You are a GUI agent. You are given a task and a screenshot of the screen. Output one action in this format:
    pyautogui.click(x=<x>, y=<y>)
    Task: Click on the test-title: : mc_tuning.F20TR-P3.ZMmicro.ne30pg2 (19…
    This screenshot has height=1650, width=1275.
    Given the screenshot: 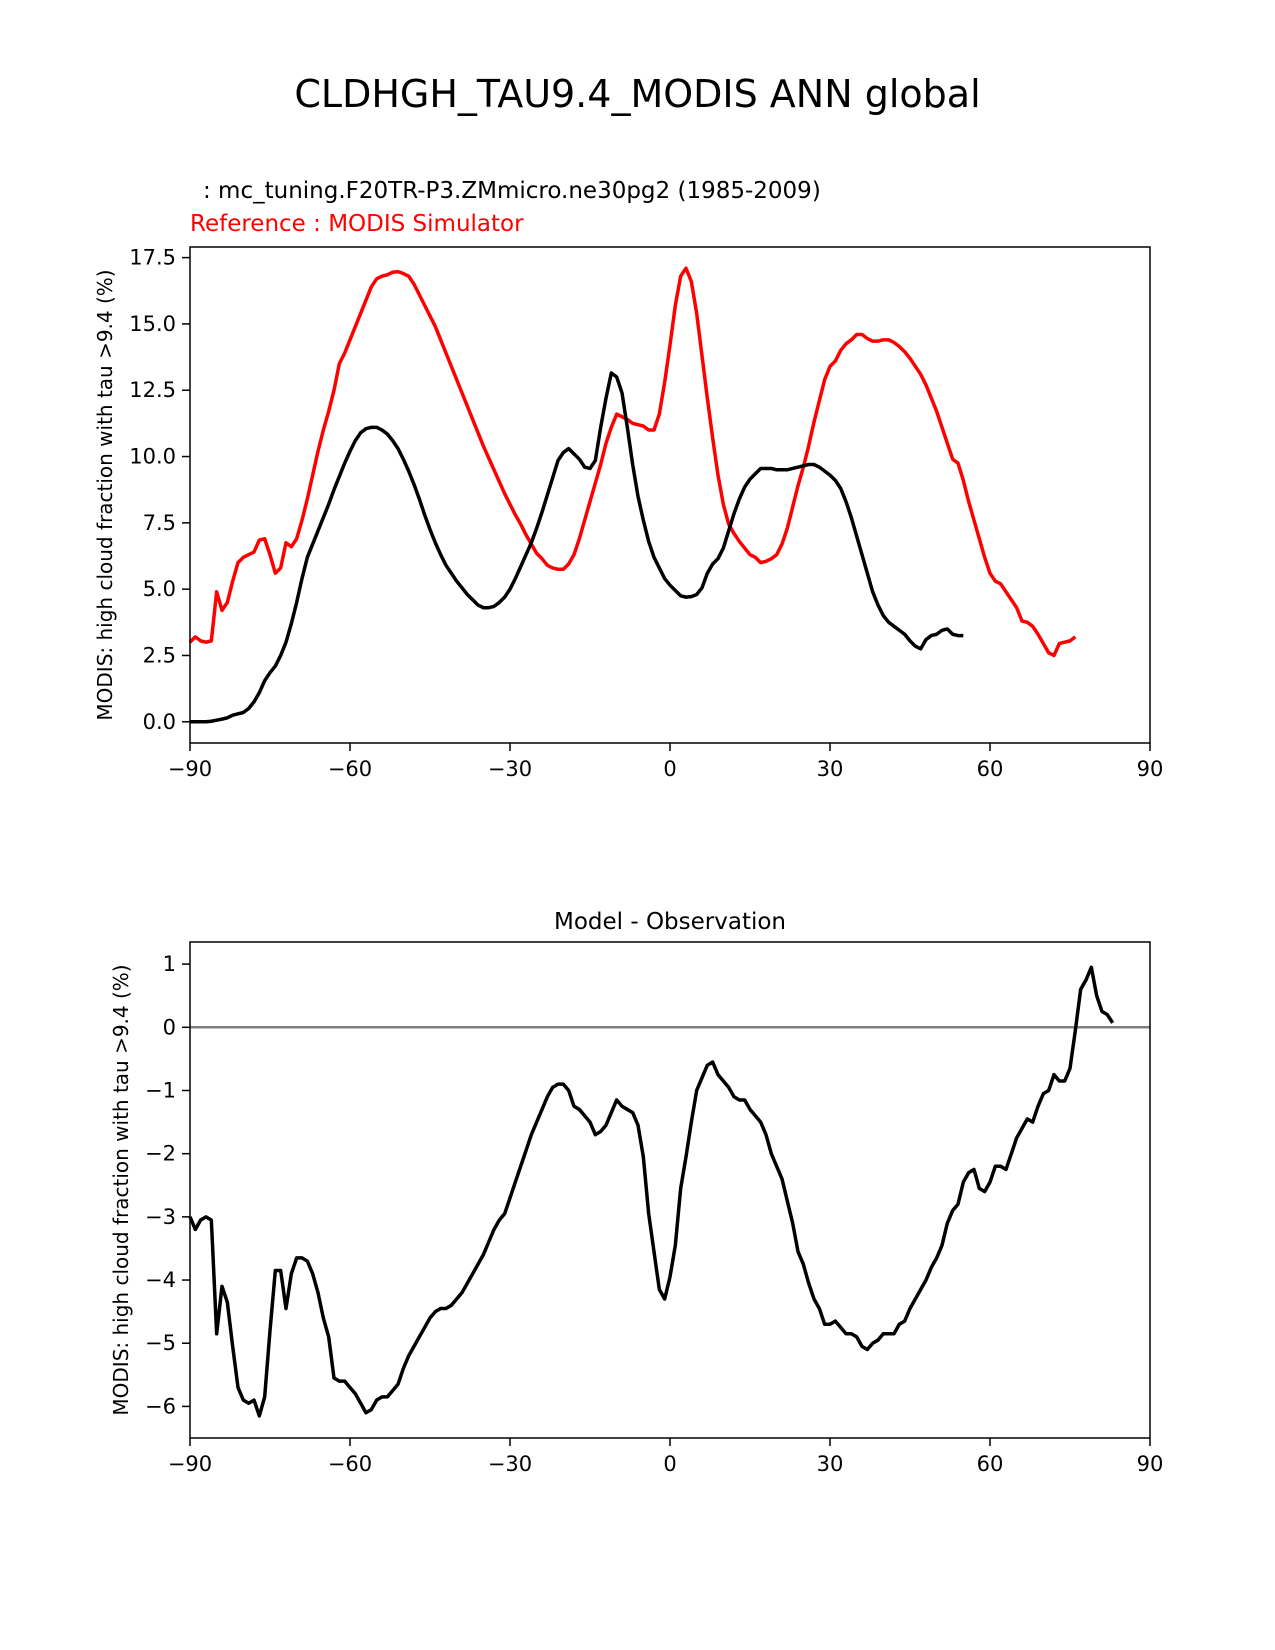 What is the action you would take?
    pyautogui.click(x=512, y=191)
    